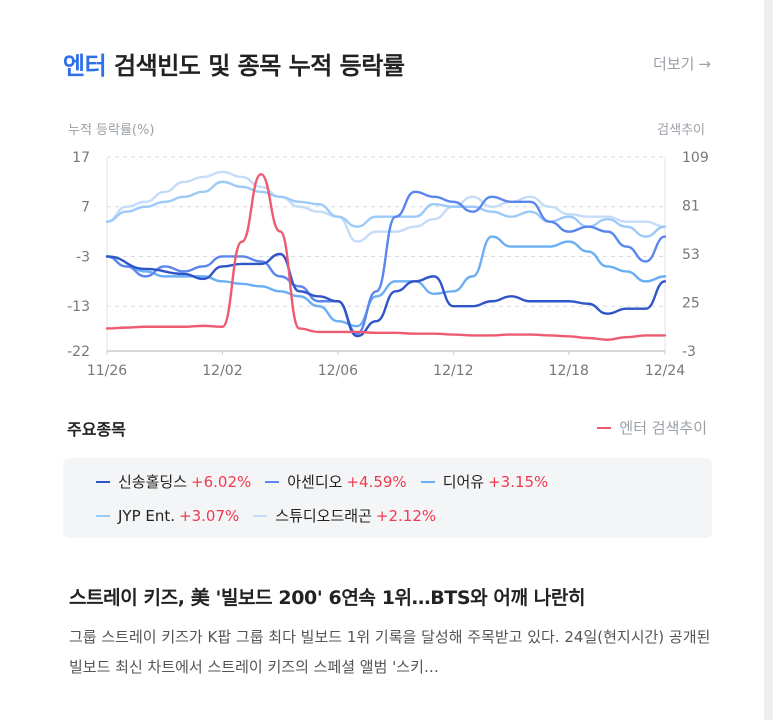 Image resolution: width=773 pixels, height=720 pixels. Describe the element at coordinates (83, 257) in the screenshot. I see `y-left-tick-label: -3` at that location.